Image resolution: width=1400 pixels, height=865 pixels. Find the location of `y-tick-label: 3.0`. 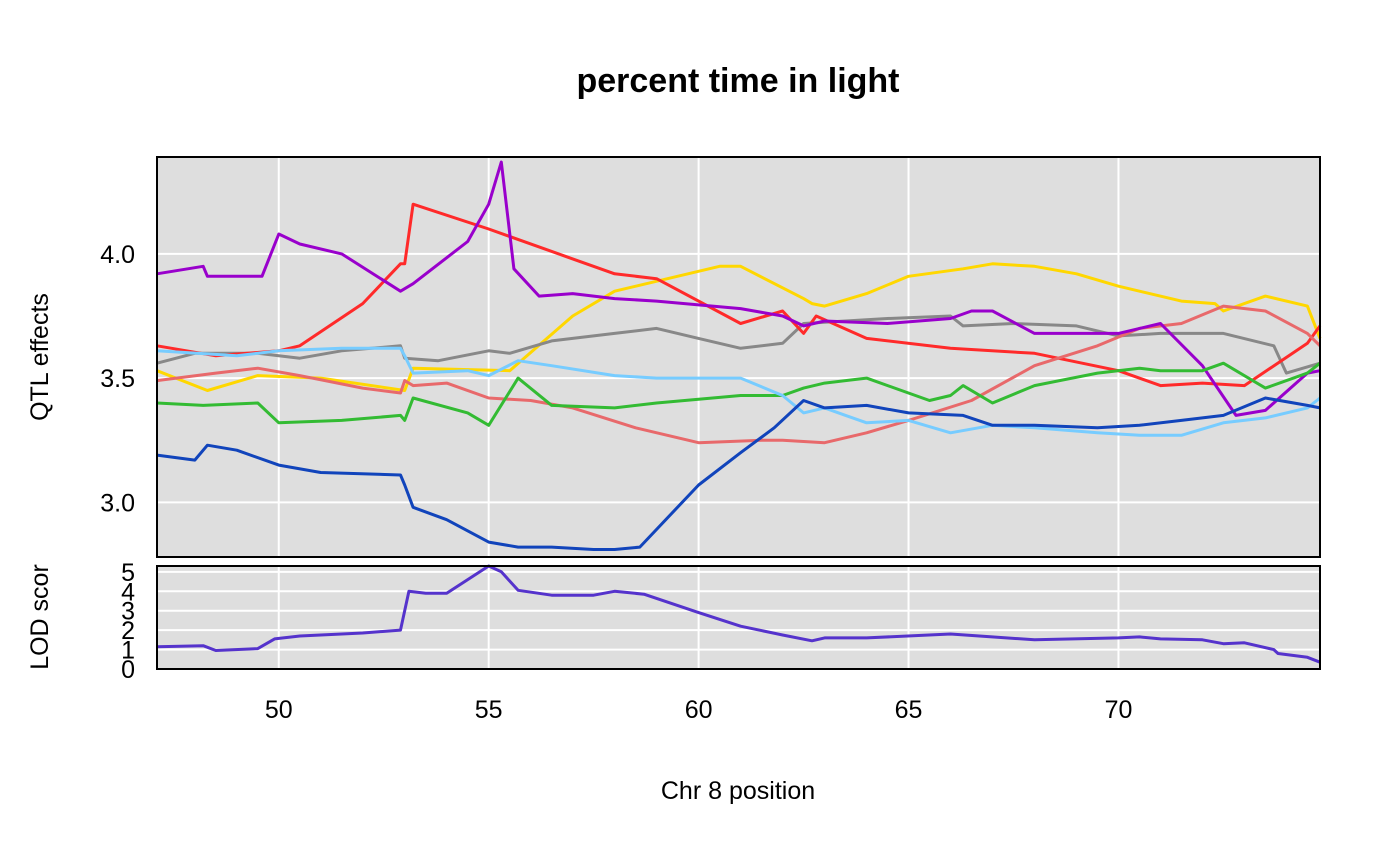

y-tick-label: 3.0 is located at coordinates (117, 503).